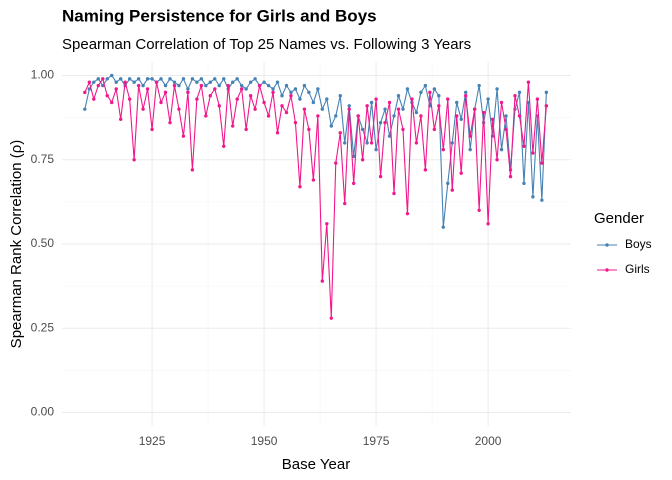  Describe the element at coordinates (638, 244) in the screenshot. I see `legend-label: Boys` at that location.